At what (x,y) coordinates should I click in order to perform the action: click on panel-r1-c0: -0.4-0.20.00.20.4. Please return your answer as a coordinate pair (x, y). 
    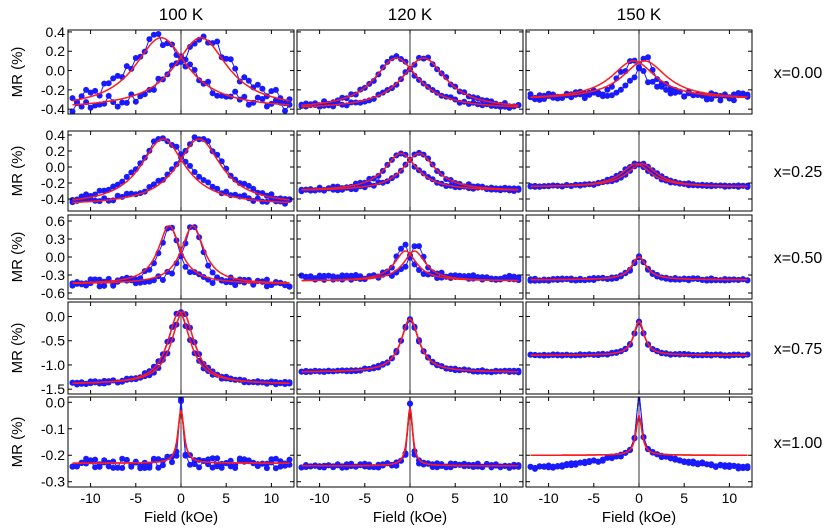
    Looking at the image, I should click on (168, 169).